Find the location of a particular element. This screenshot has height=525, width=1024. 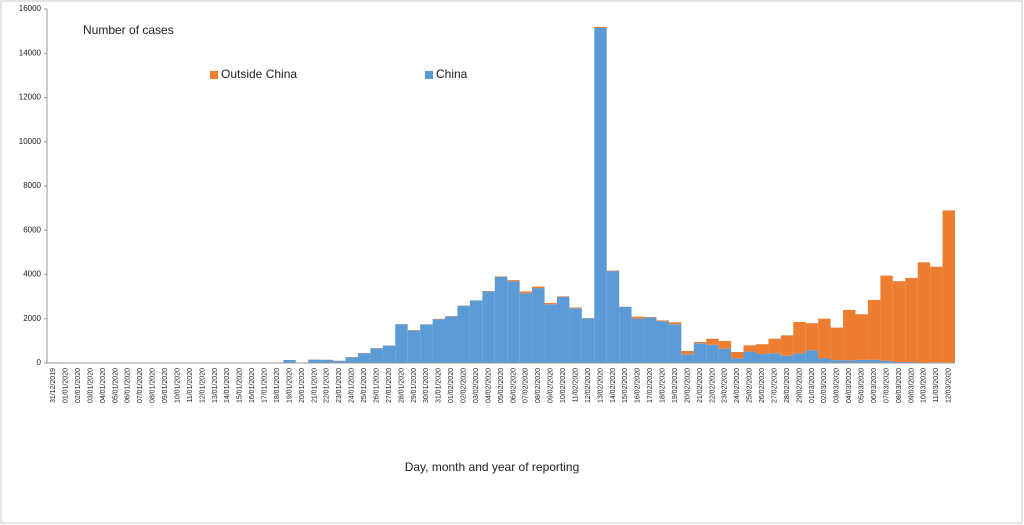

x-tick-label: 02/01/2020 is located at coordinates (78, 385).